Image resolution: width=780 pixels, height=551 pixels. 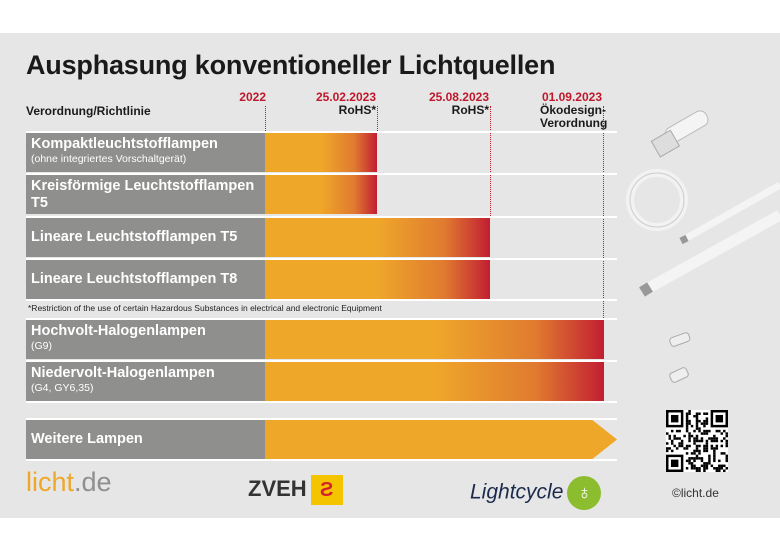 What do you see at coordinates (88, 111) in the screenshot?
I see `column-header: Verordnung/Richtlinie` at bounding box center [88, 111].